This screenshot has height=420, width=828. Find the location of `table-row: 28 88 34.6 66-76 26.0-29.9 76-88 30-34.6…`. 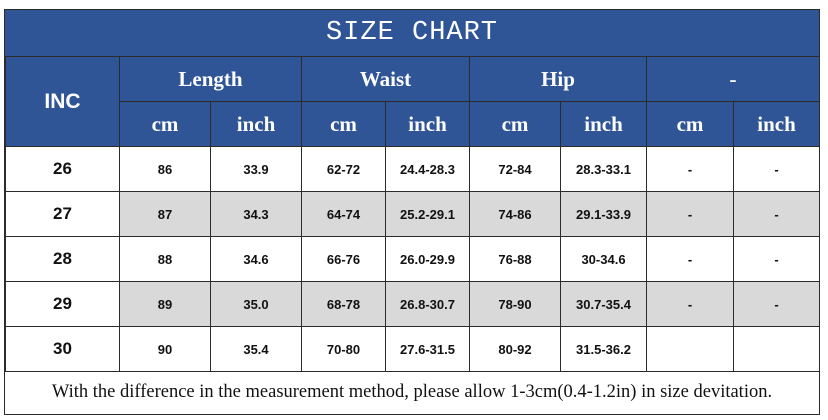

table-row: 28 88 34.6 66-76 26.0-29.9 76-88 30-34.6… is located at coordinates (413, 259).